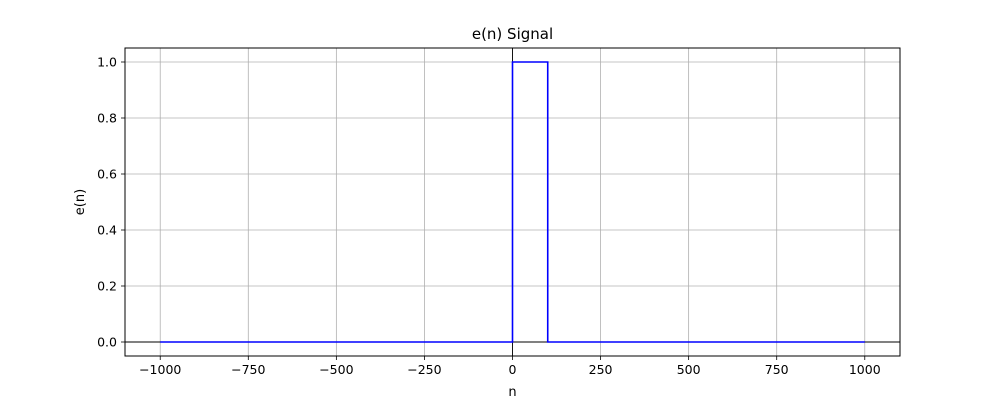  Describe the element at coordinates (160, 369) in the screenshot. I see `x-tick-label: −1000` at that location.